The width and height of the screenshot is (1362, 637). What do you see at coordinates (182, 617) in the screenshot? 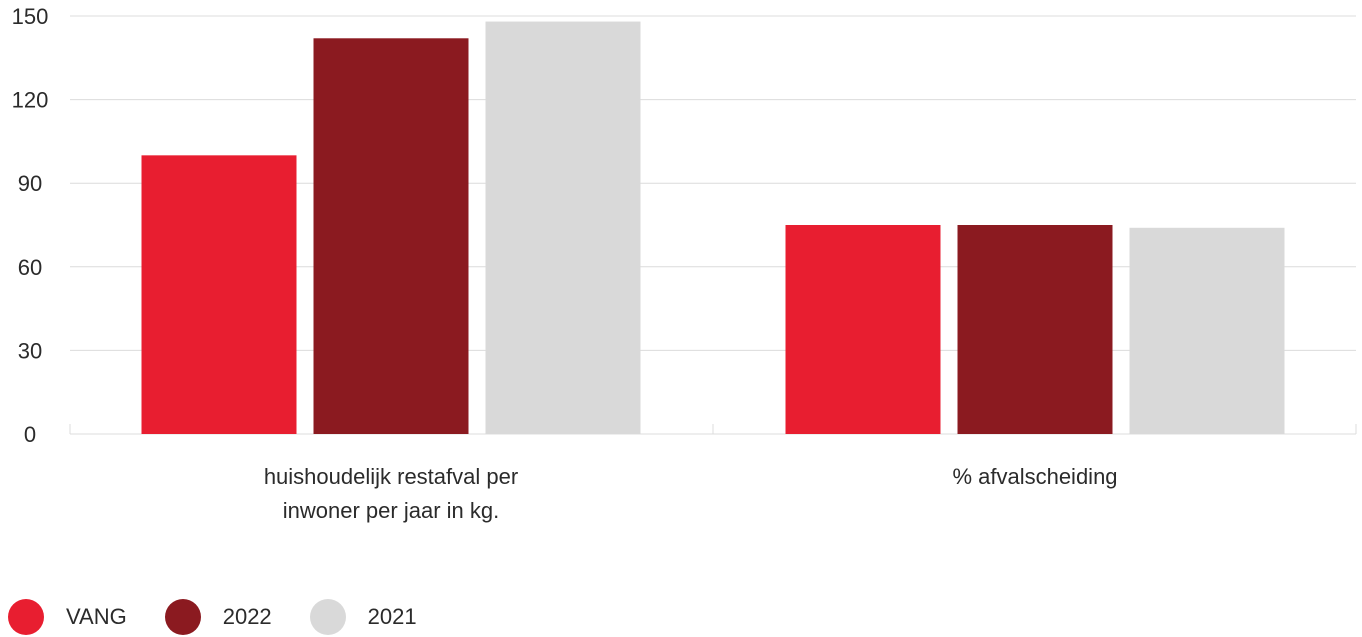
I see `legend-swatch-2022-icon` at bounding box center [182, 617].